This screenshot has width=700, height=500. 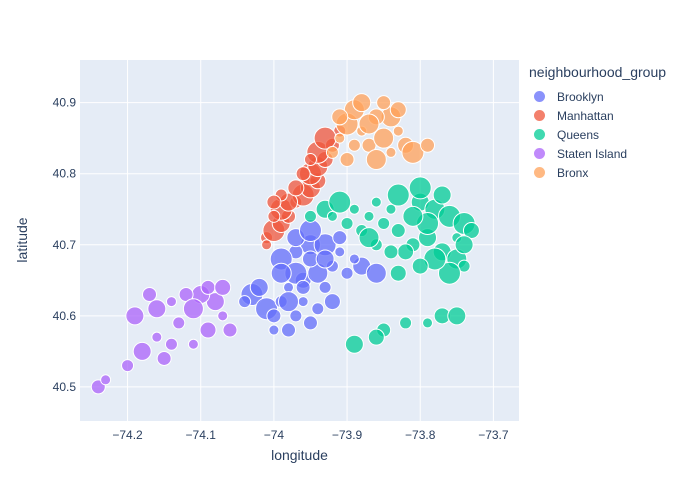 What do you see at coordinates (597, 153) in the screenshot?
I see `legend-item: Staten Island` at bounding box center [597, 153].